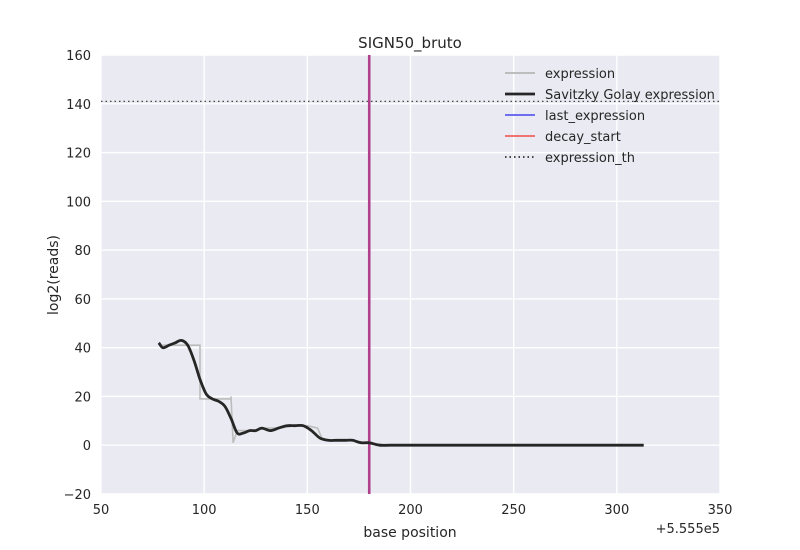  What do you see at coordinates (82, 251) in the screenshot?
I see `y-tick-label: 80` at bounding box center [82, 251].